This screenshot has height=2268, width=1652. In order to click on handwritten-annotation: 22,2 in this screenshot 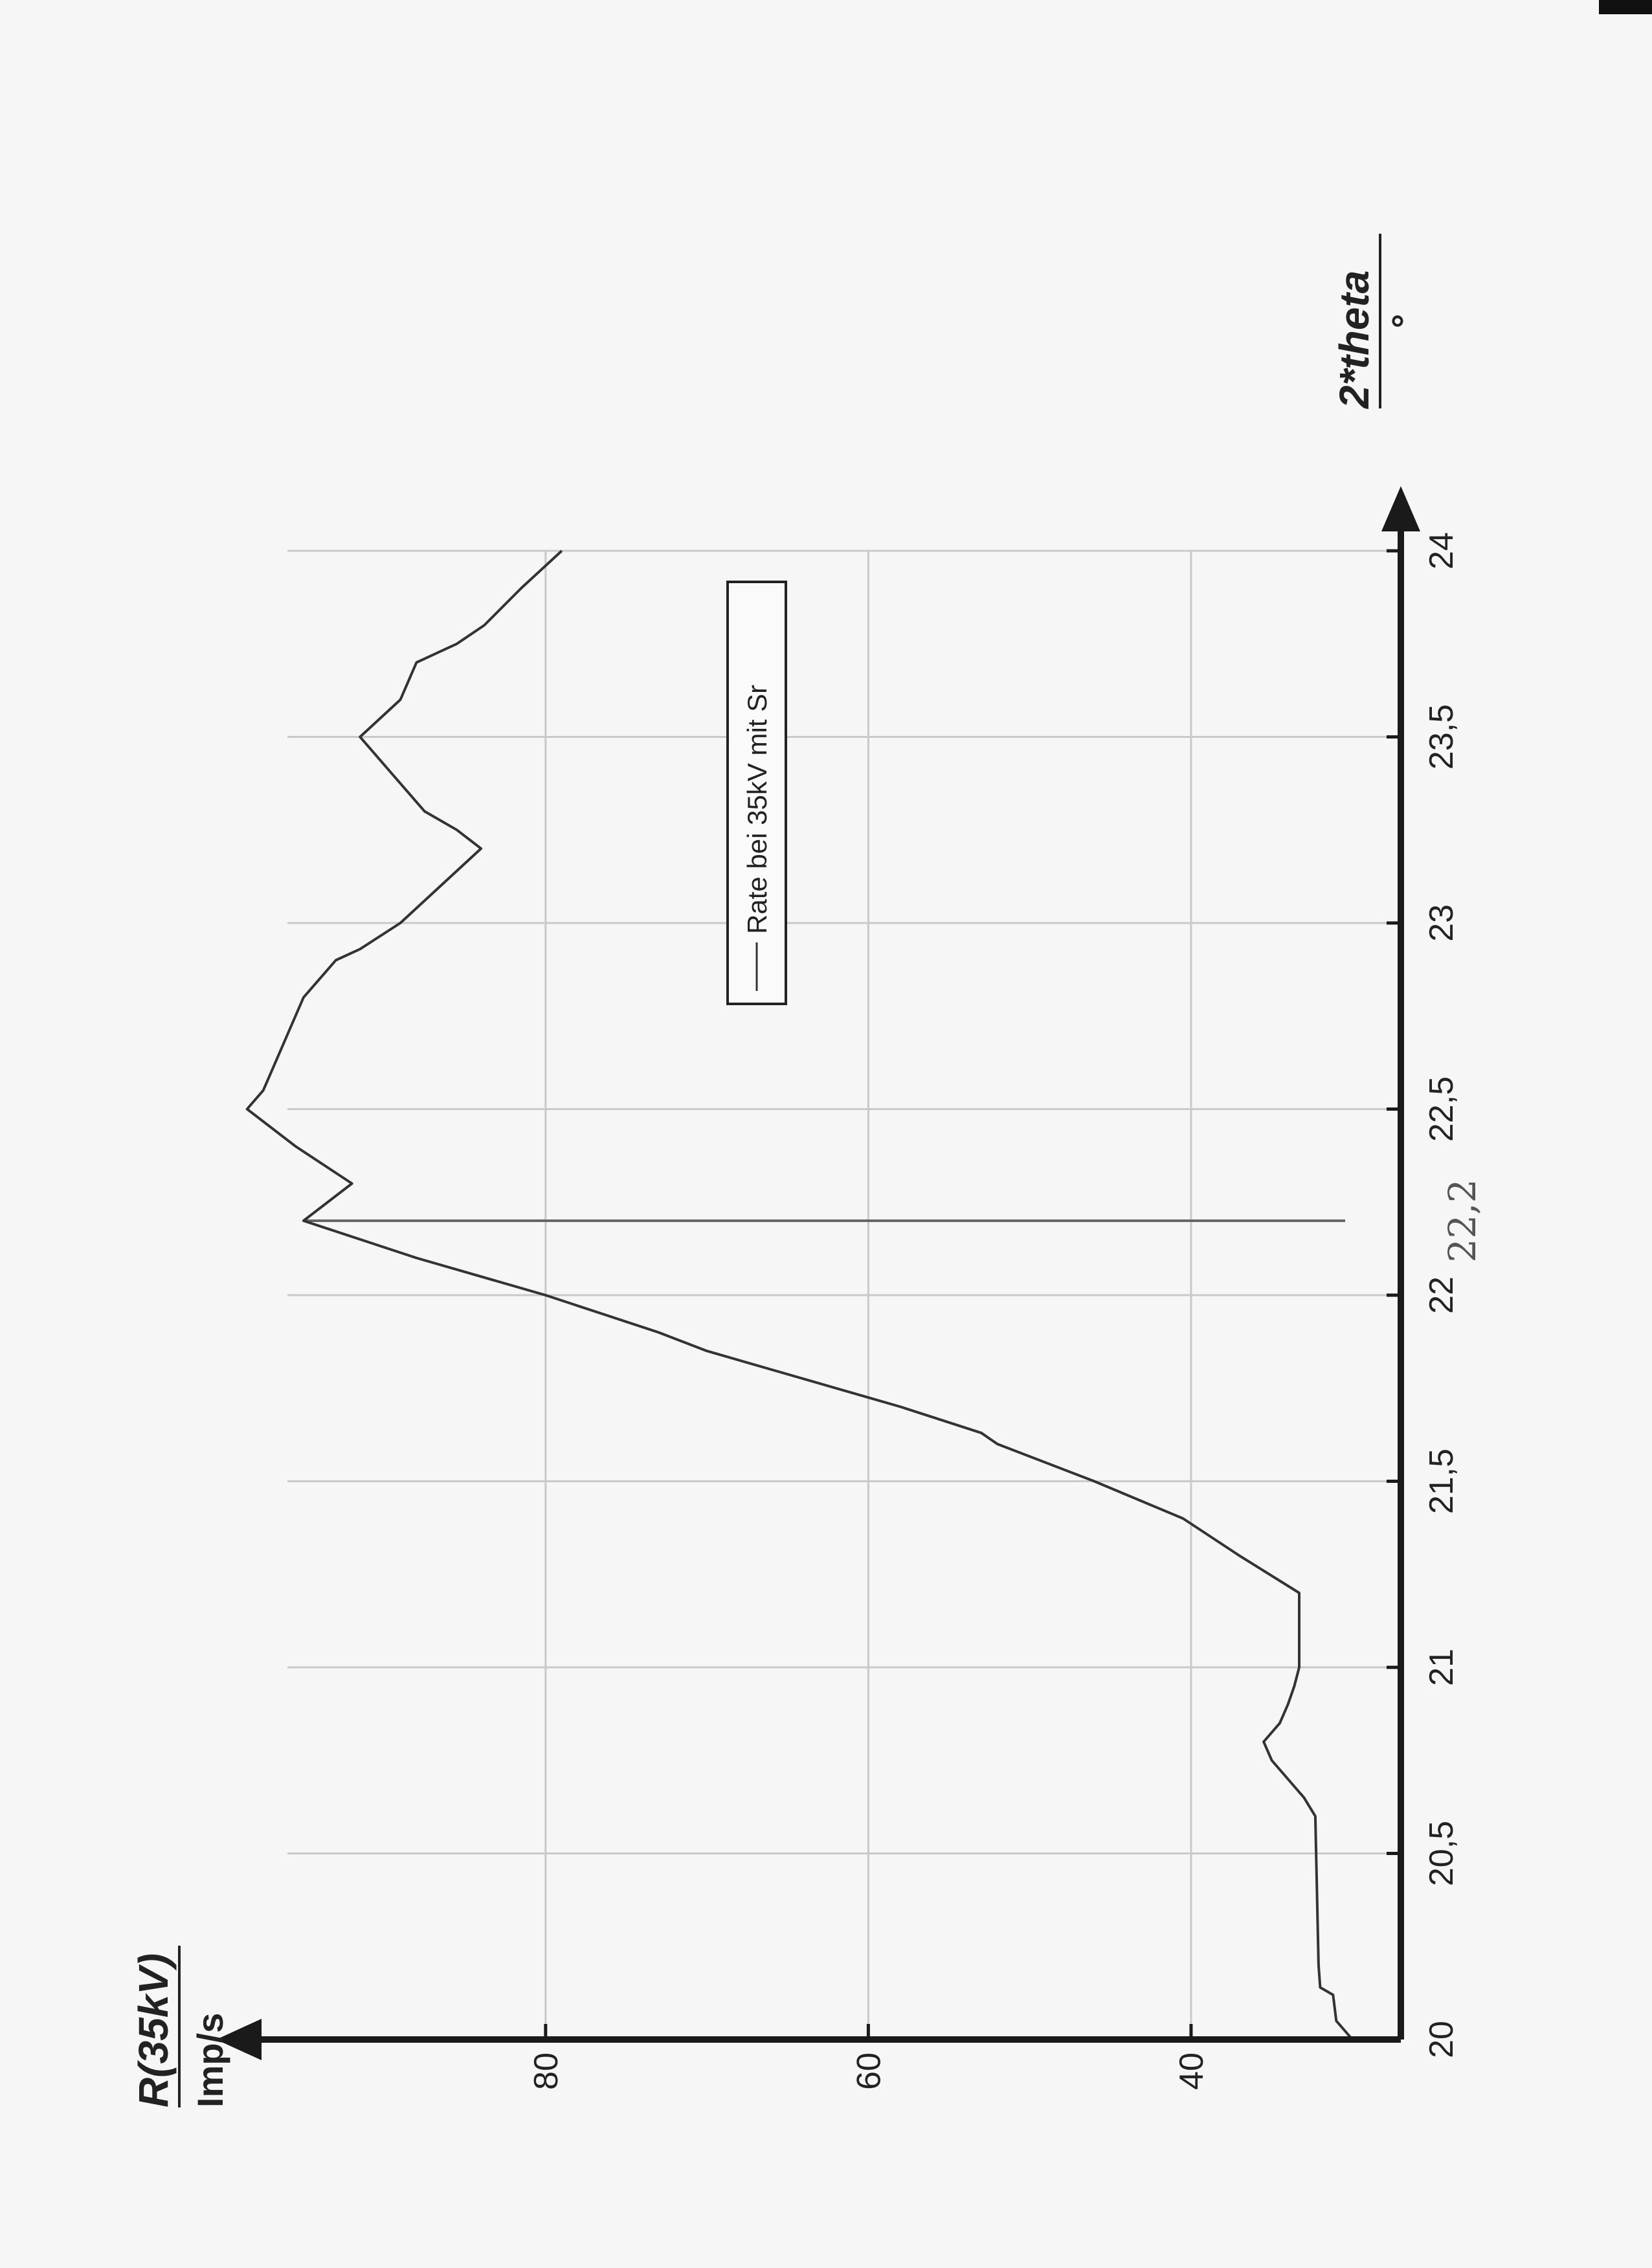, I will do `click(1462, 1220)`.